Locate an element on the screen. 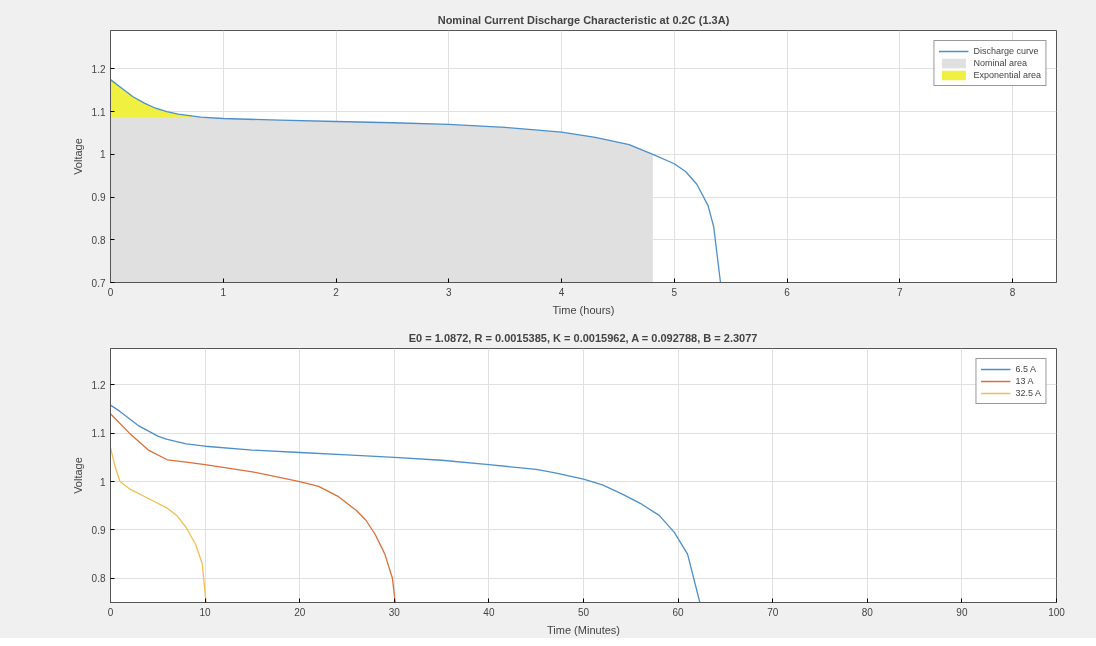 This screenshot has height=646, width=1096. x-tick-label: 30 is located at coordinates (394, 612).